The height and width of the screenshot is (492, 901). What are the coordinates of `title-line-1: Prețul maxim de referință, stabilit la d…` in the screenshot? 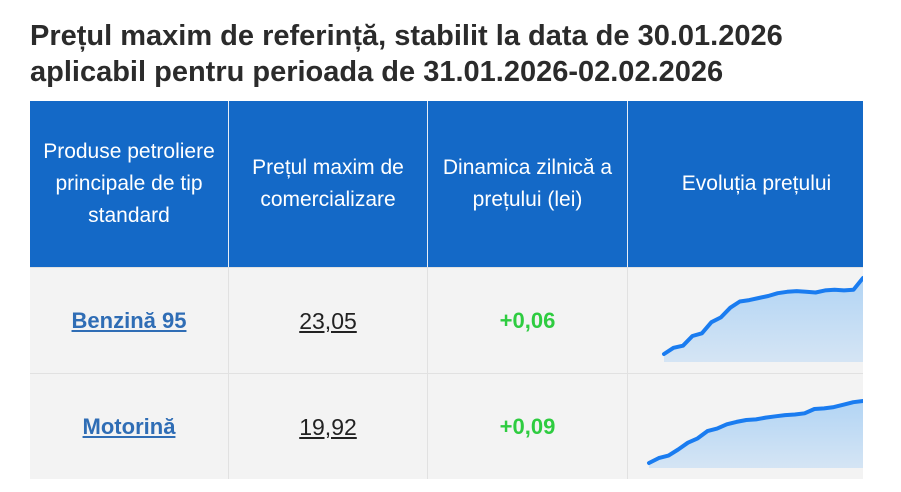 It's located at (406, 36).